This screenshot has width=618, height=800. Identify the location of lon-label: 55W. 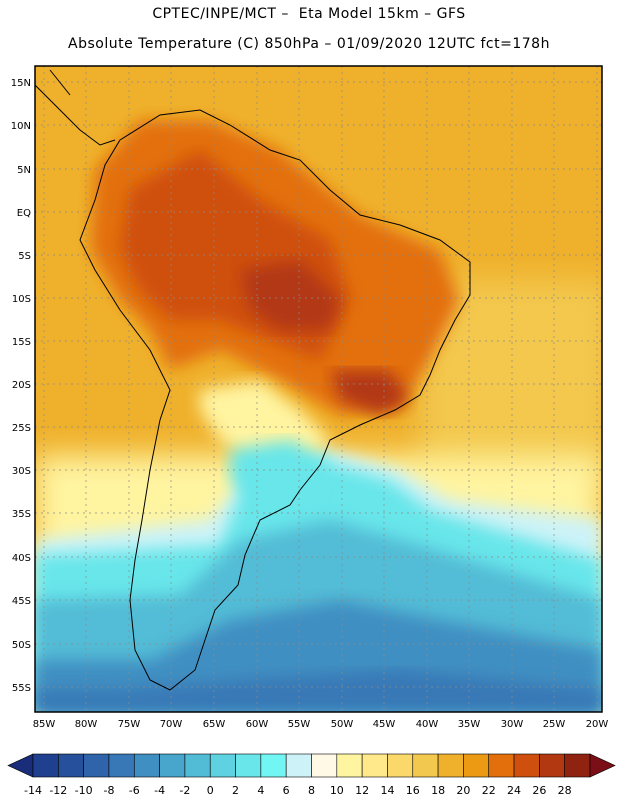
(299, 724).